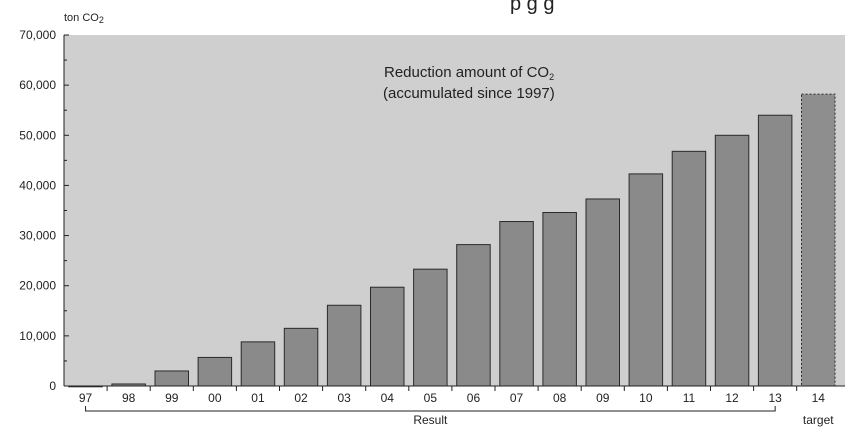 This screenshot has width=845, height=428. What do you see at coordinates (86, 398) in the screenshot?
I see `x-tick-label: 97` at bounding box center [86, 398].